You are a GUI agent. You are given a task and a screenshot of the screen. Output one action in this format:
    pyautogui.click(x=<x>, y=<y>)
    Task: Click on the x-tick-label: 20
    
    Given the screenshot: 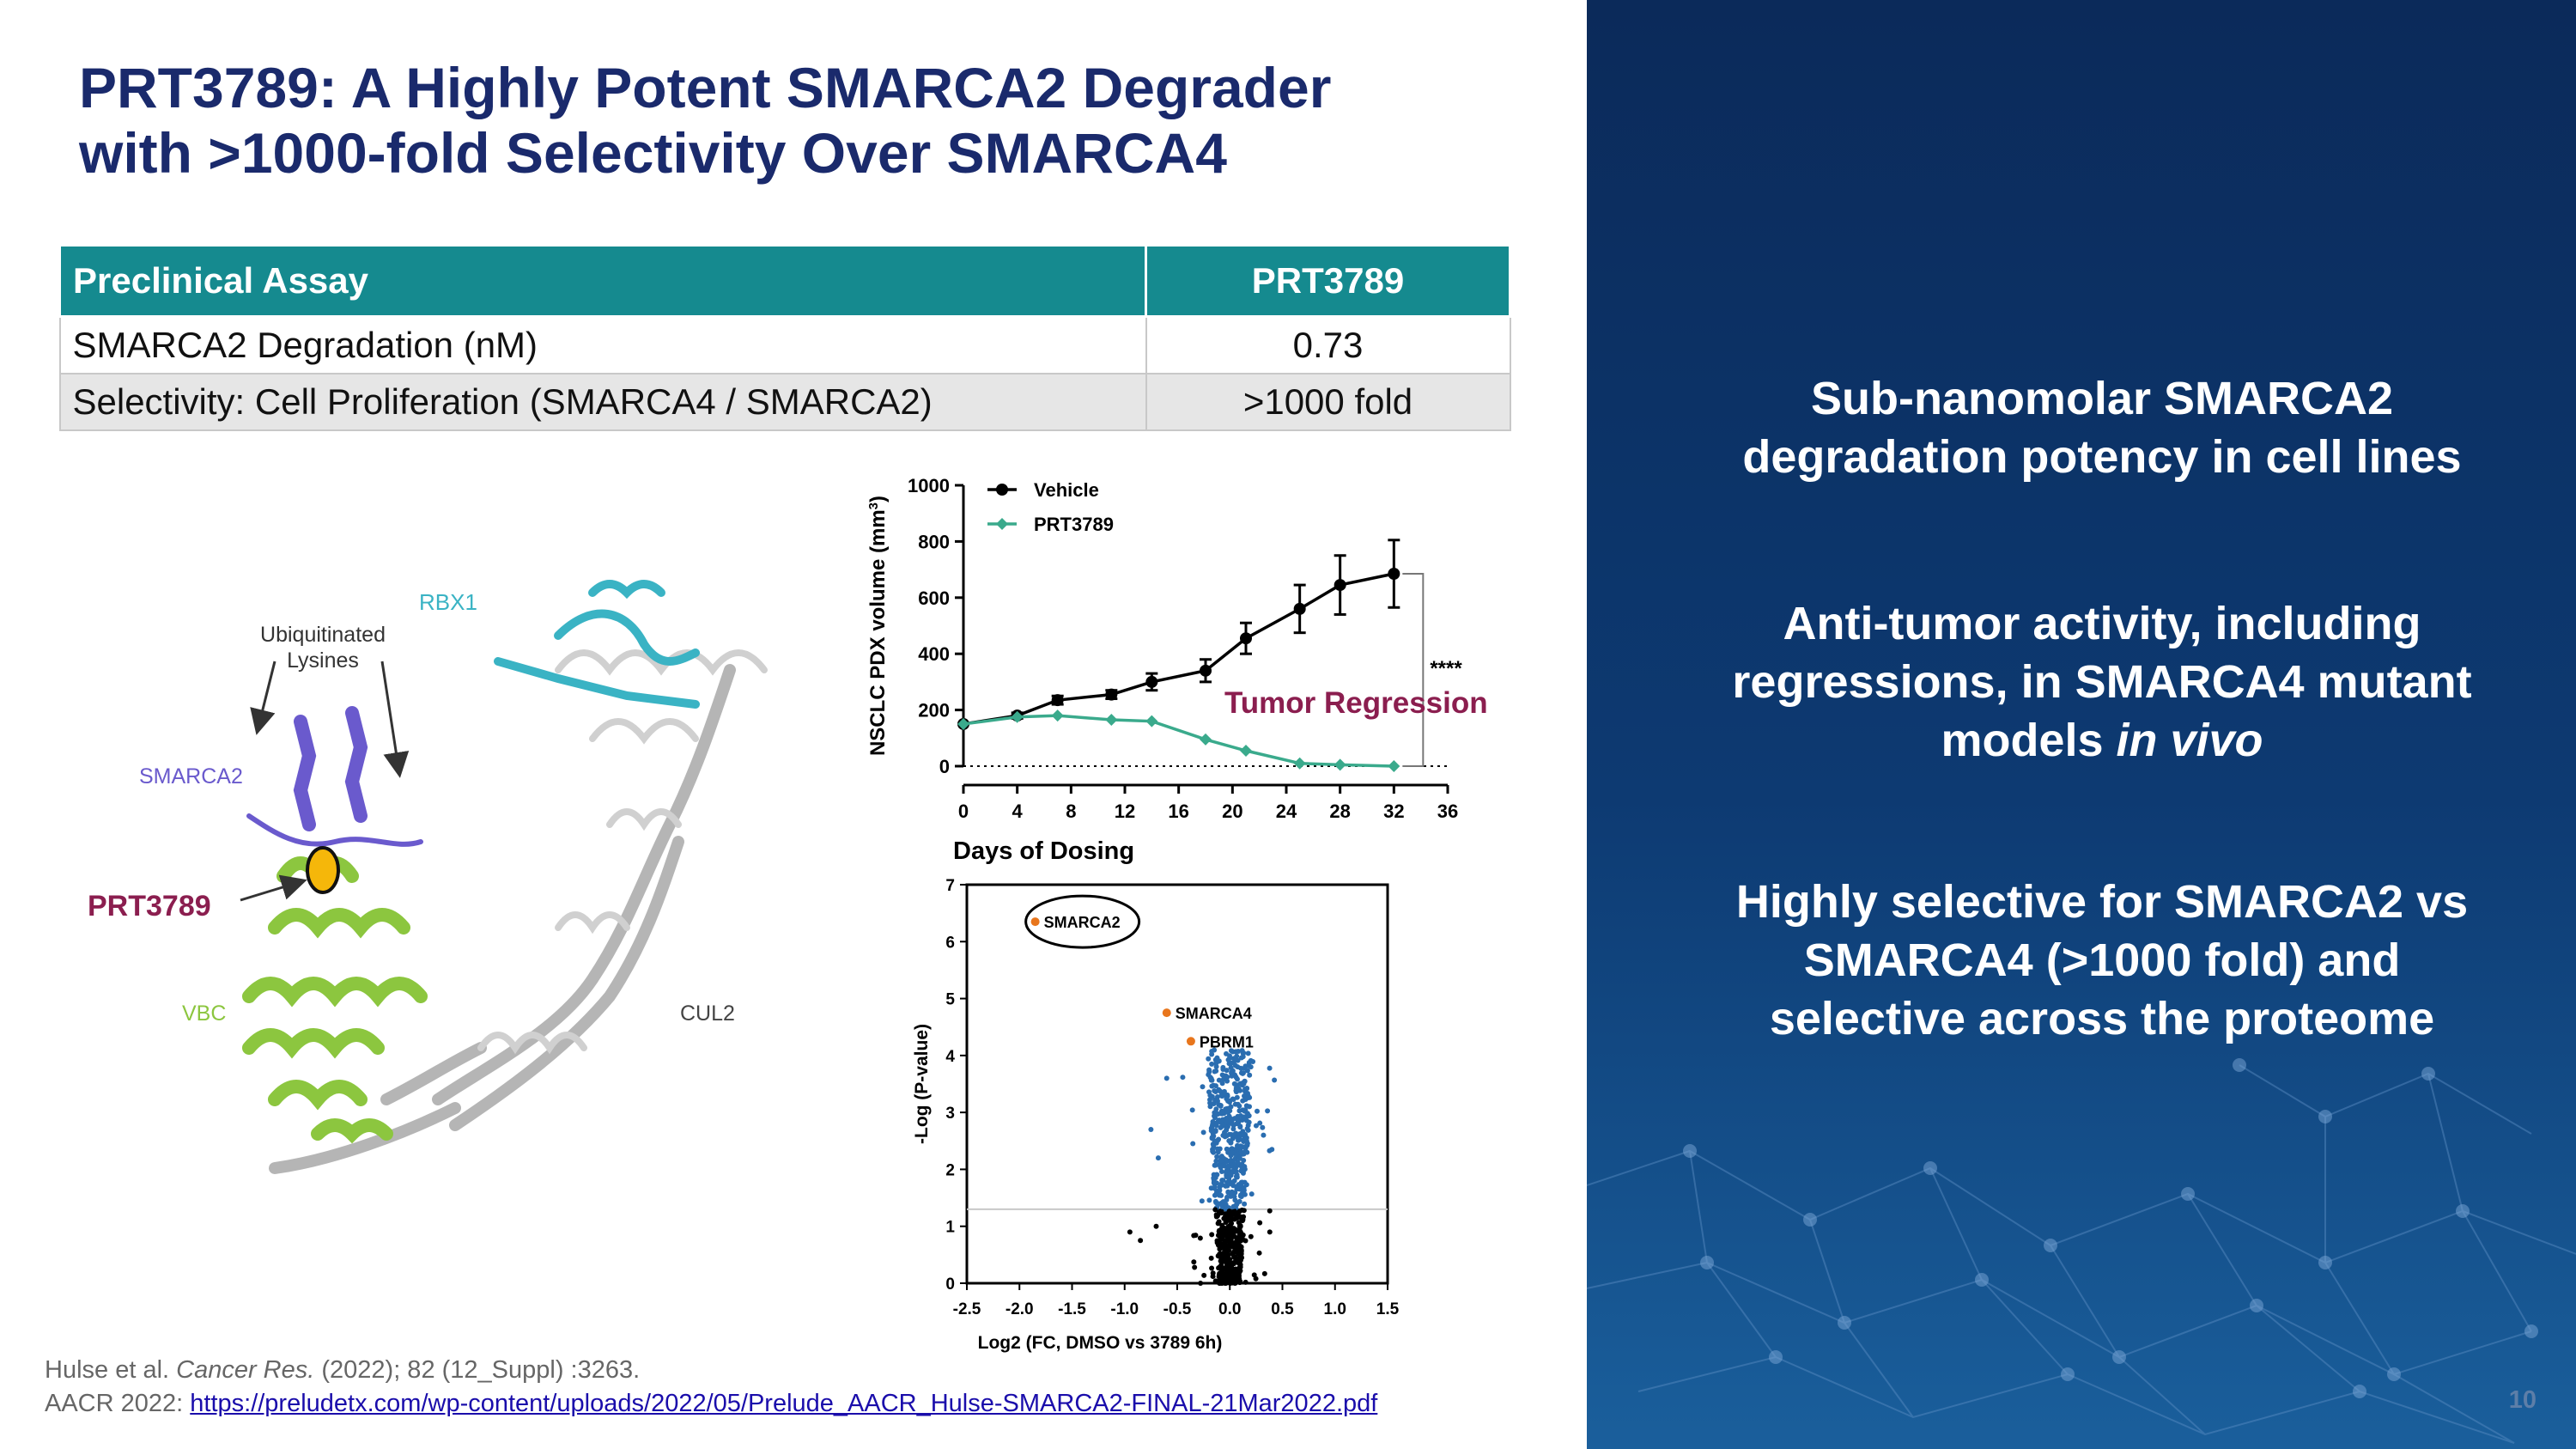 What is the action you would take?
    pyautogui.click(x=1232, y=811)
    